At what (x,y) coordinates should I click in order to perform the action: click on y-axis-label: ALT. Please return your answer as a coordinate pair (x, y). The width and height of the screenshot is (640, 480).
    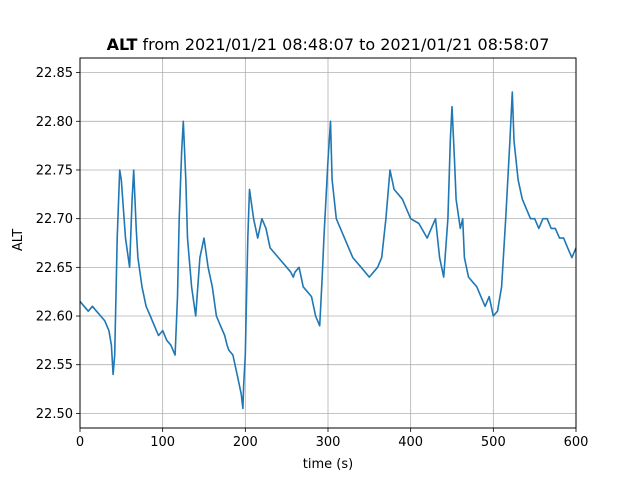
    Looking at the image, I should click on (18, 240).